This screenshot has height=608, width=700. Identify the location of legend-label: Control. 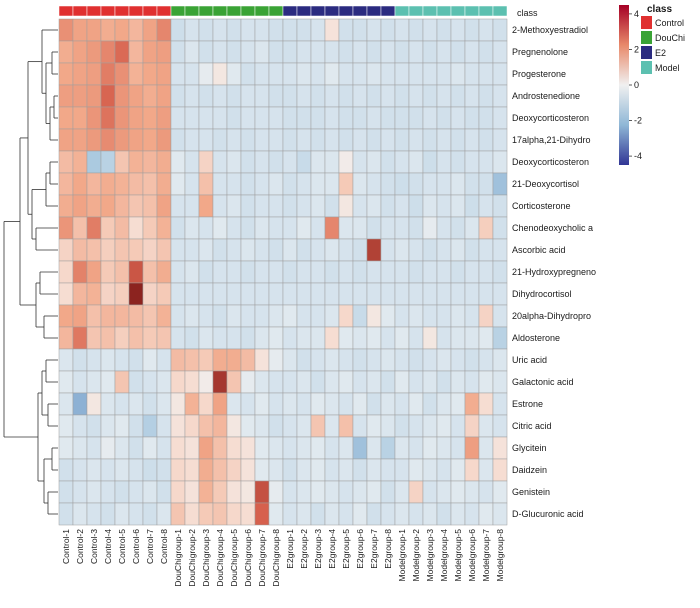
(669, 23).